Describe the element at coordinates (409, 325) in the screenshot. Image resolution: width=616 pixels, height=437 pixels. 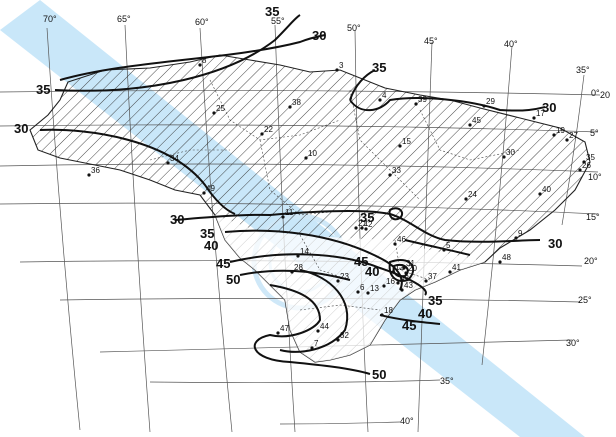
I see `isotach-label: 45` at that location.